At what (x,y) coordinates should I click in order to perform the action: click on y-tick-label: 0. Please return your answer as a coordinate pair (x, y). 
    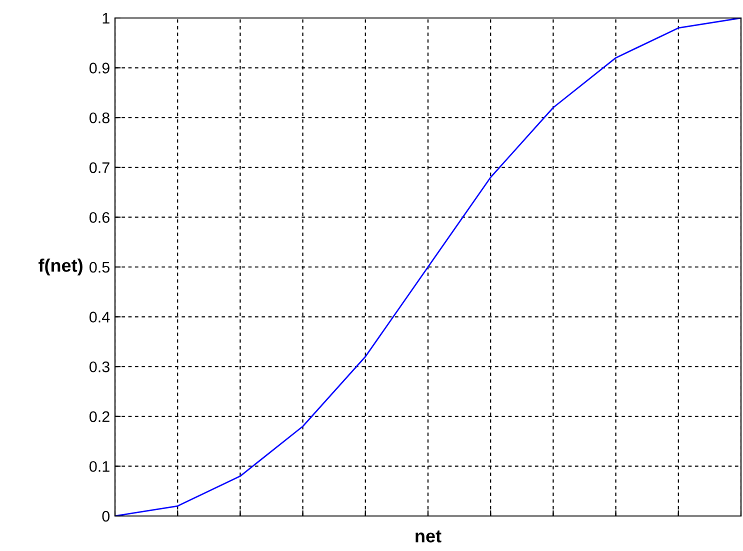
    Looking at the image, I should click on (106, 516).